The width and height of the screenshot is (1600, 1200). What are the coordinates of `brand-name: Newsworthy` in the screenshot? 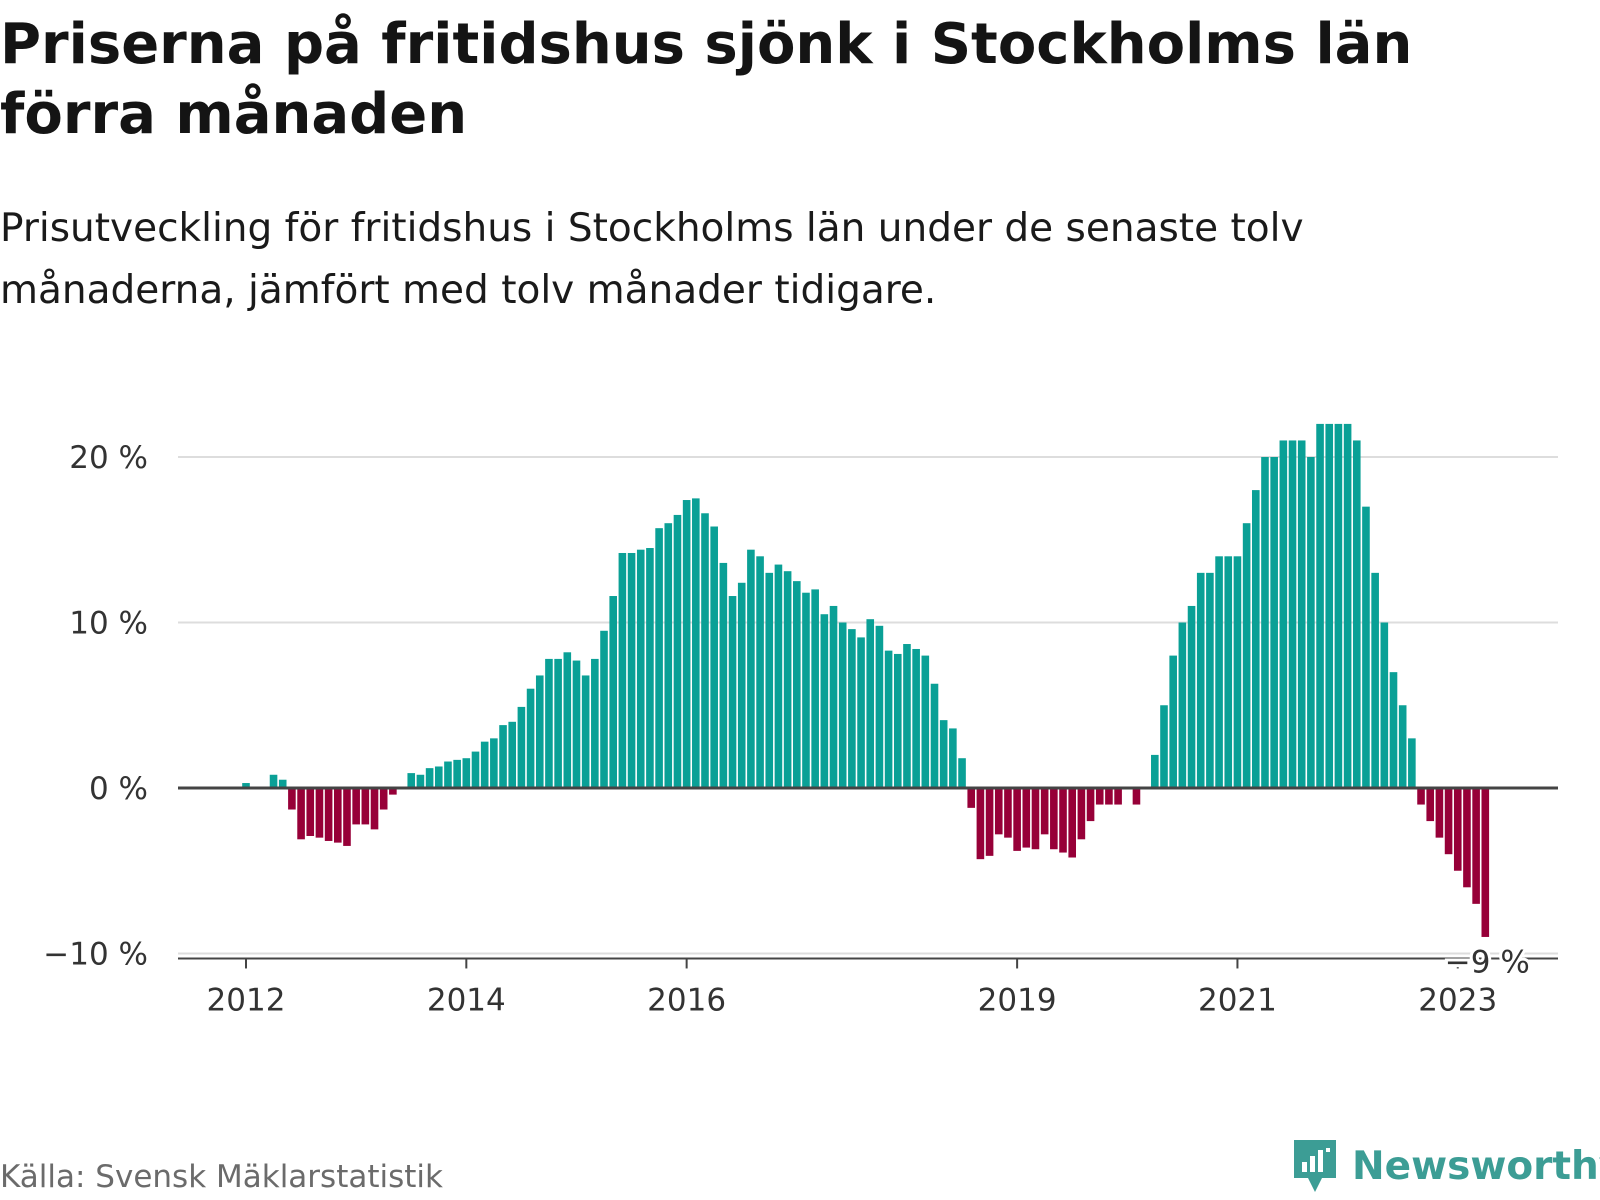 It's located at (1476, 1166).